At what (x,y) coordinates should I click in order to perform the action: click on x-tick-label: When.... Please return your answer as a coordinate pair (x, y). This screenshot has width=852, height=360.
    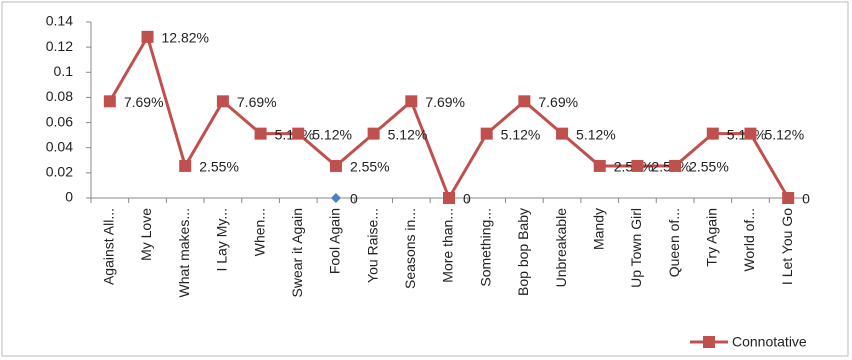
    Looking at the image, I should click on (259, 232).